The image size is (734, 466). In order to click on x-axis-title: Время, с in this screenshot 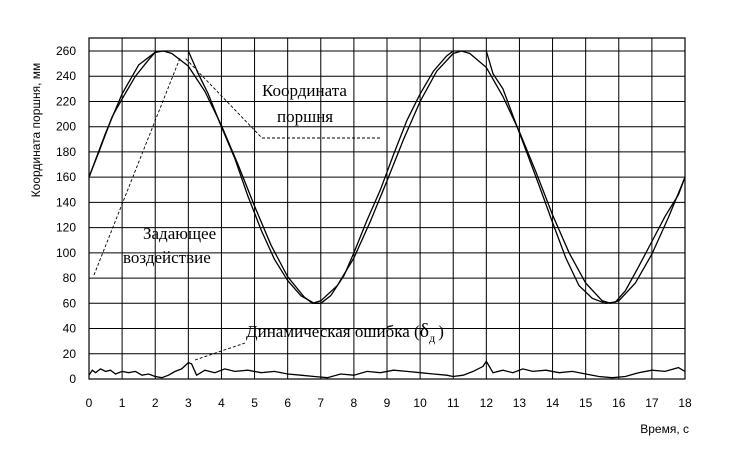, I will do `click(664, 429)`.